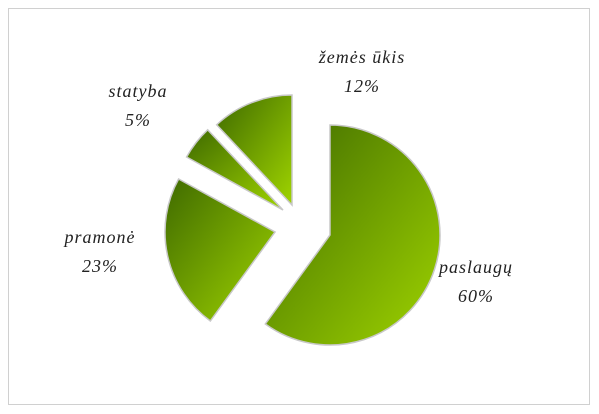  What do you see at coordinates (475, 267) in the screenshot?
I see `slice-category-label: paslaugų` at bounding box center [475, 267].